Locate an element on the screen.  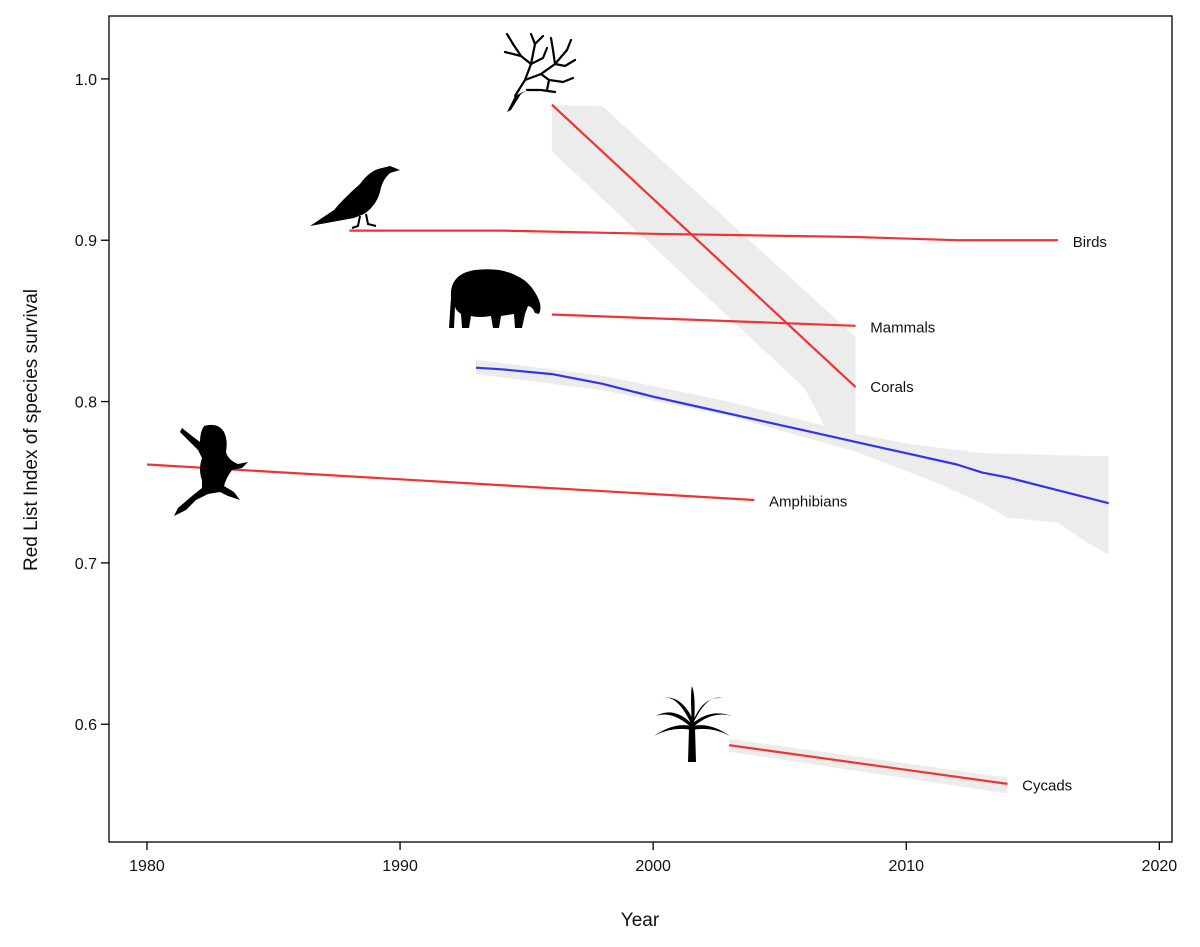
corals-line is located at coordinates (704, 245).